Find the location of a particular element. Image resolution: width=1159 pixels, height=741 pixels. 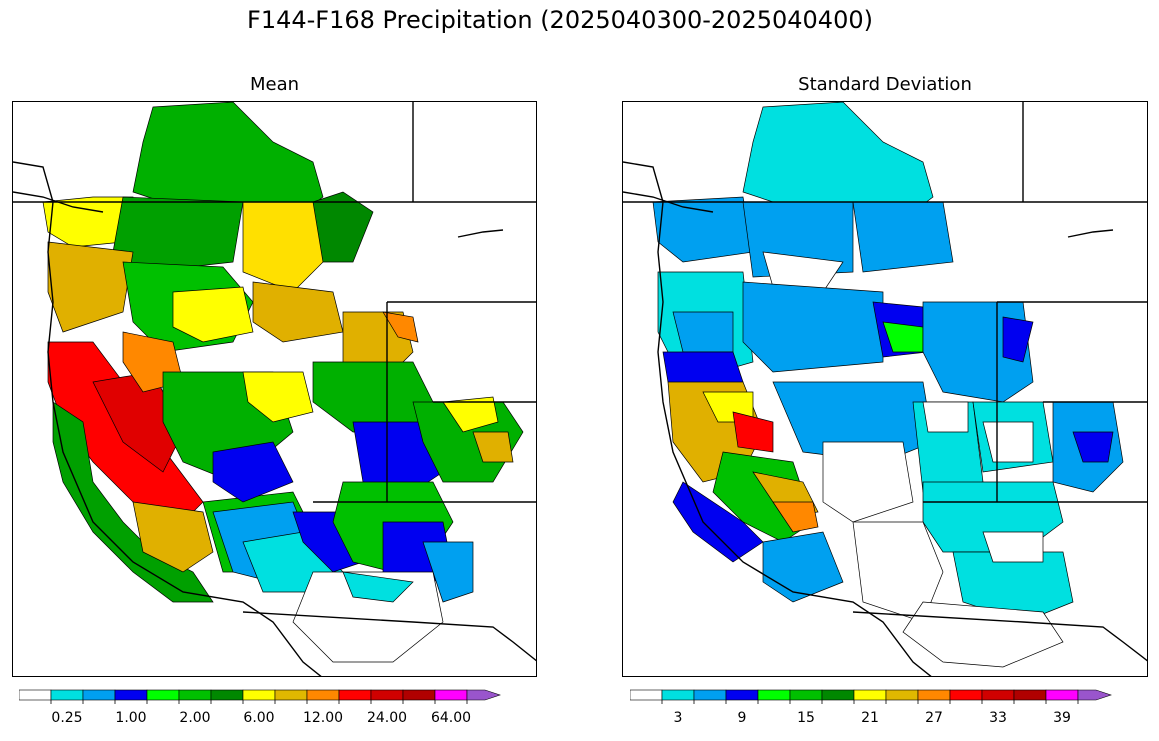

colorbar-mean-svg is located at coordinates (260, 696).